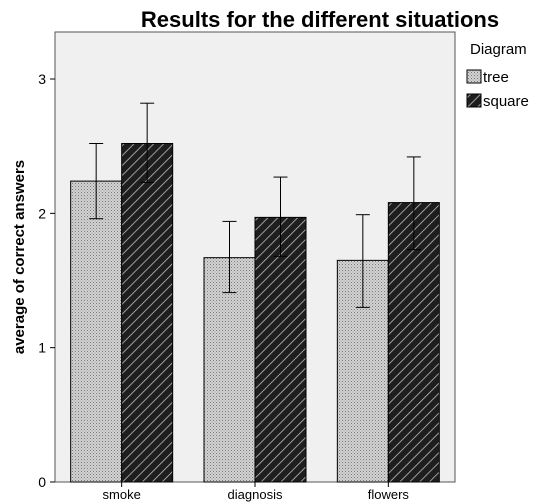 The image size is (542, 504). Describe the element at coordinates (229, 370) in the screenshot. I see `bar-tree-diagnosis` at that location.